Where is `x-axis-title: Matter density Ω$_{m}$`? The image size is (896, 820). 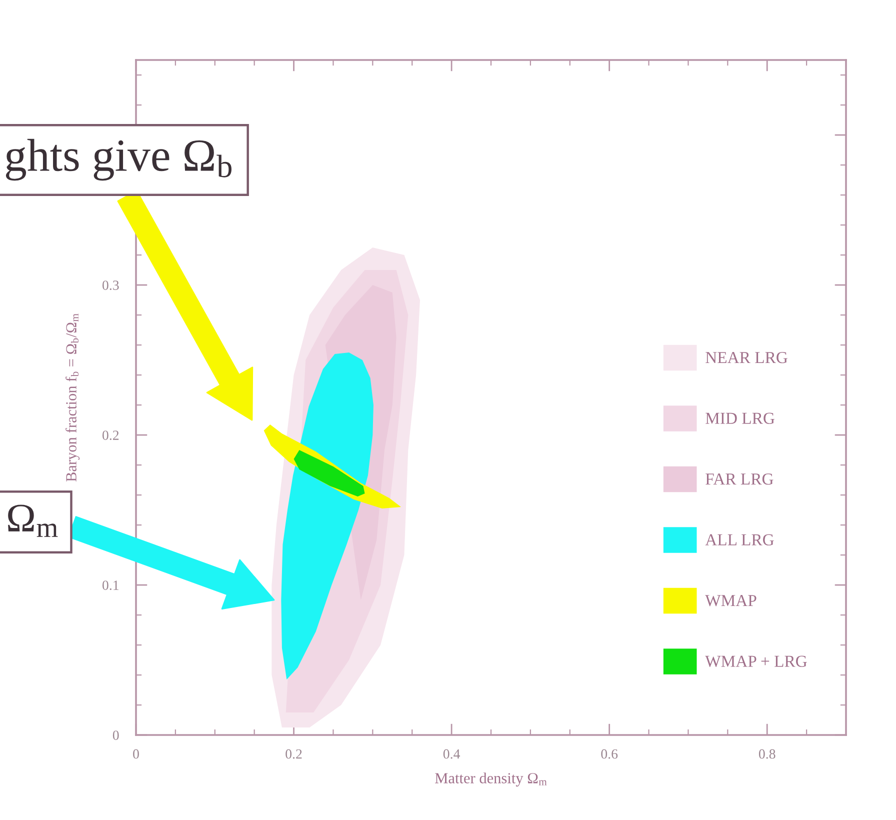 x-axis-title: Matter density Ω$_{m}$ is located at coordinates (491, 779).